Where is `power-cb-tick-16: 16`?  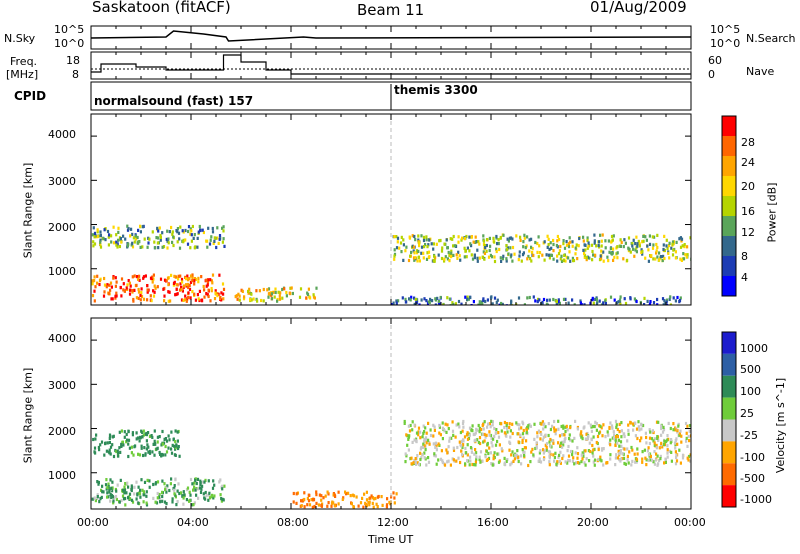 power-cb-tick-16: 16 is located at coordinates (748, 211).